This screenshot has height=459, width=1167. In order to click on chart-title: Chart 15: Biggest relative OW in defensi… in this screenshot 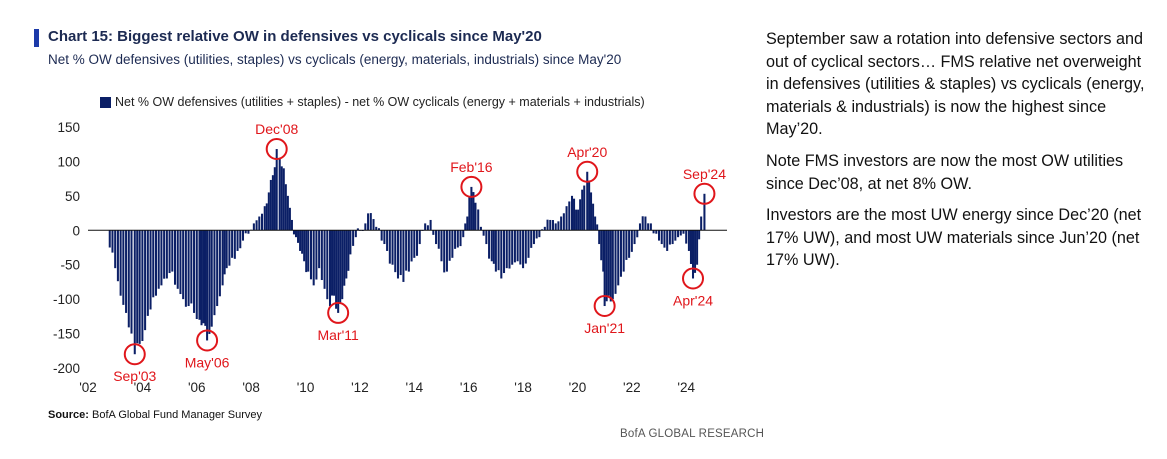, I will do `click(295, 36)`.